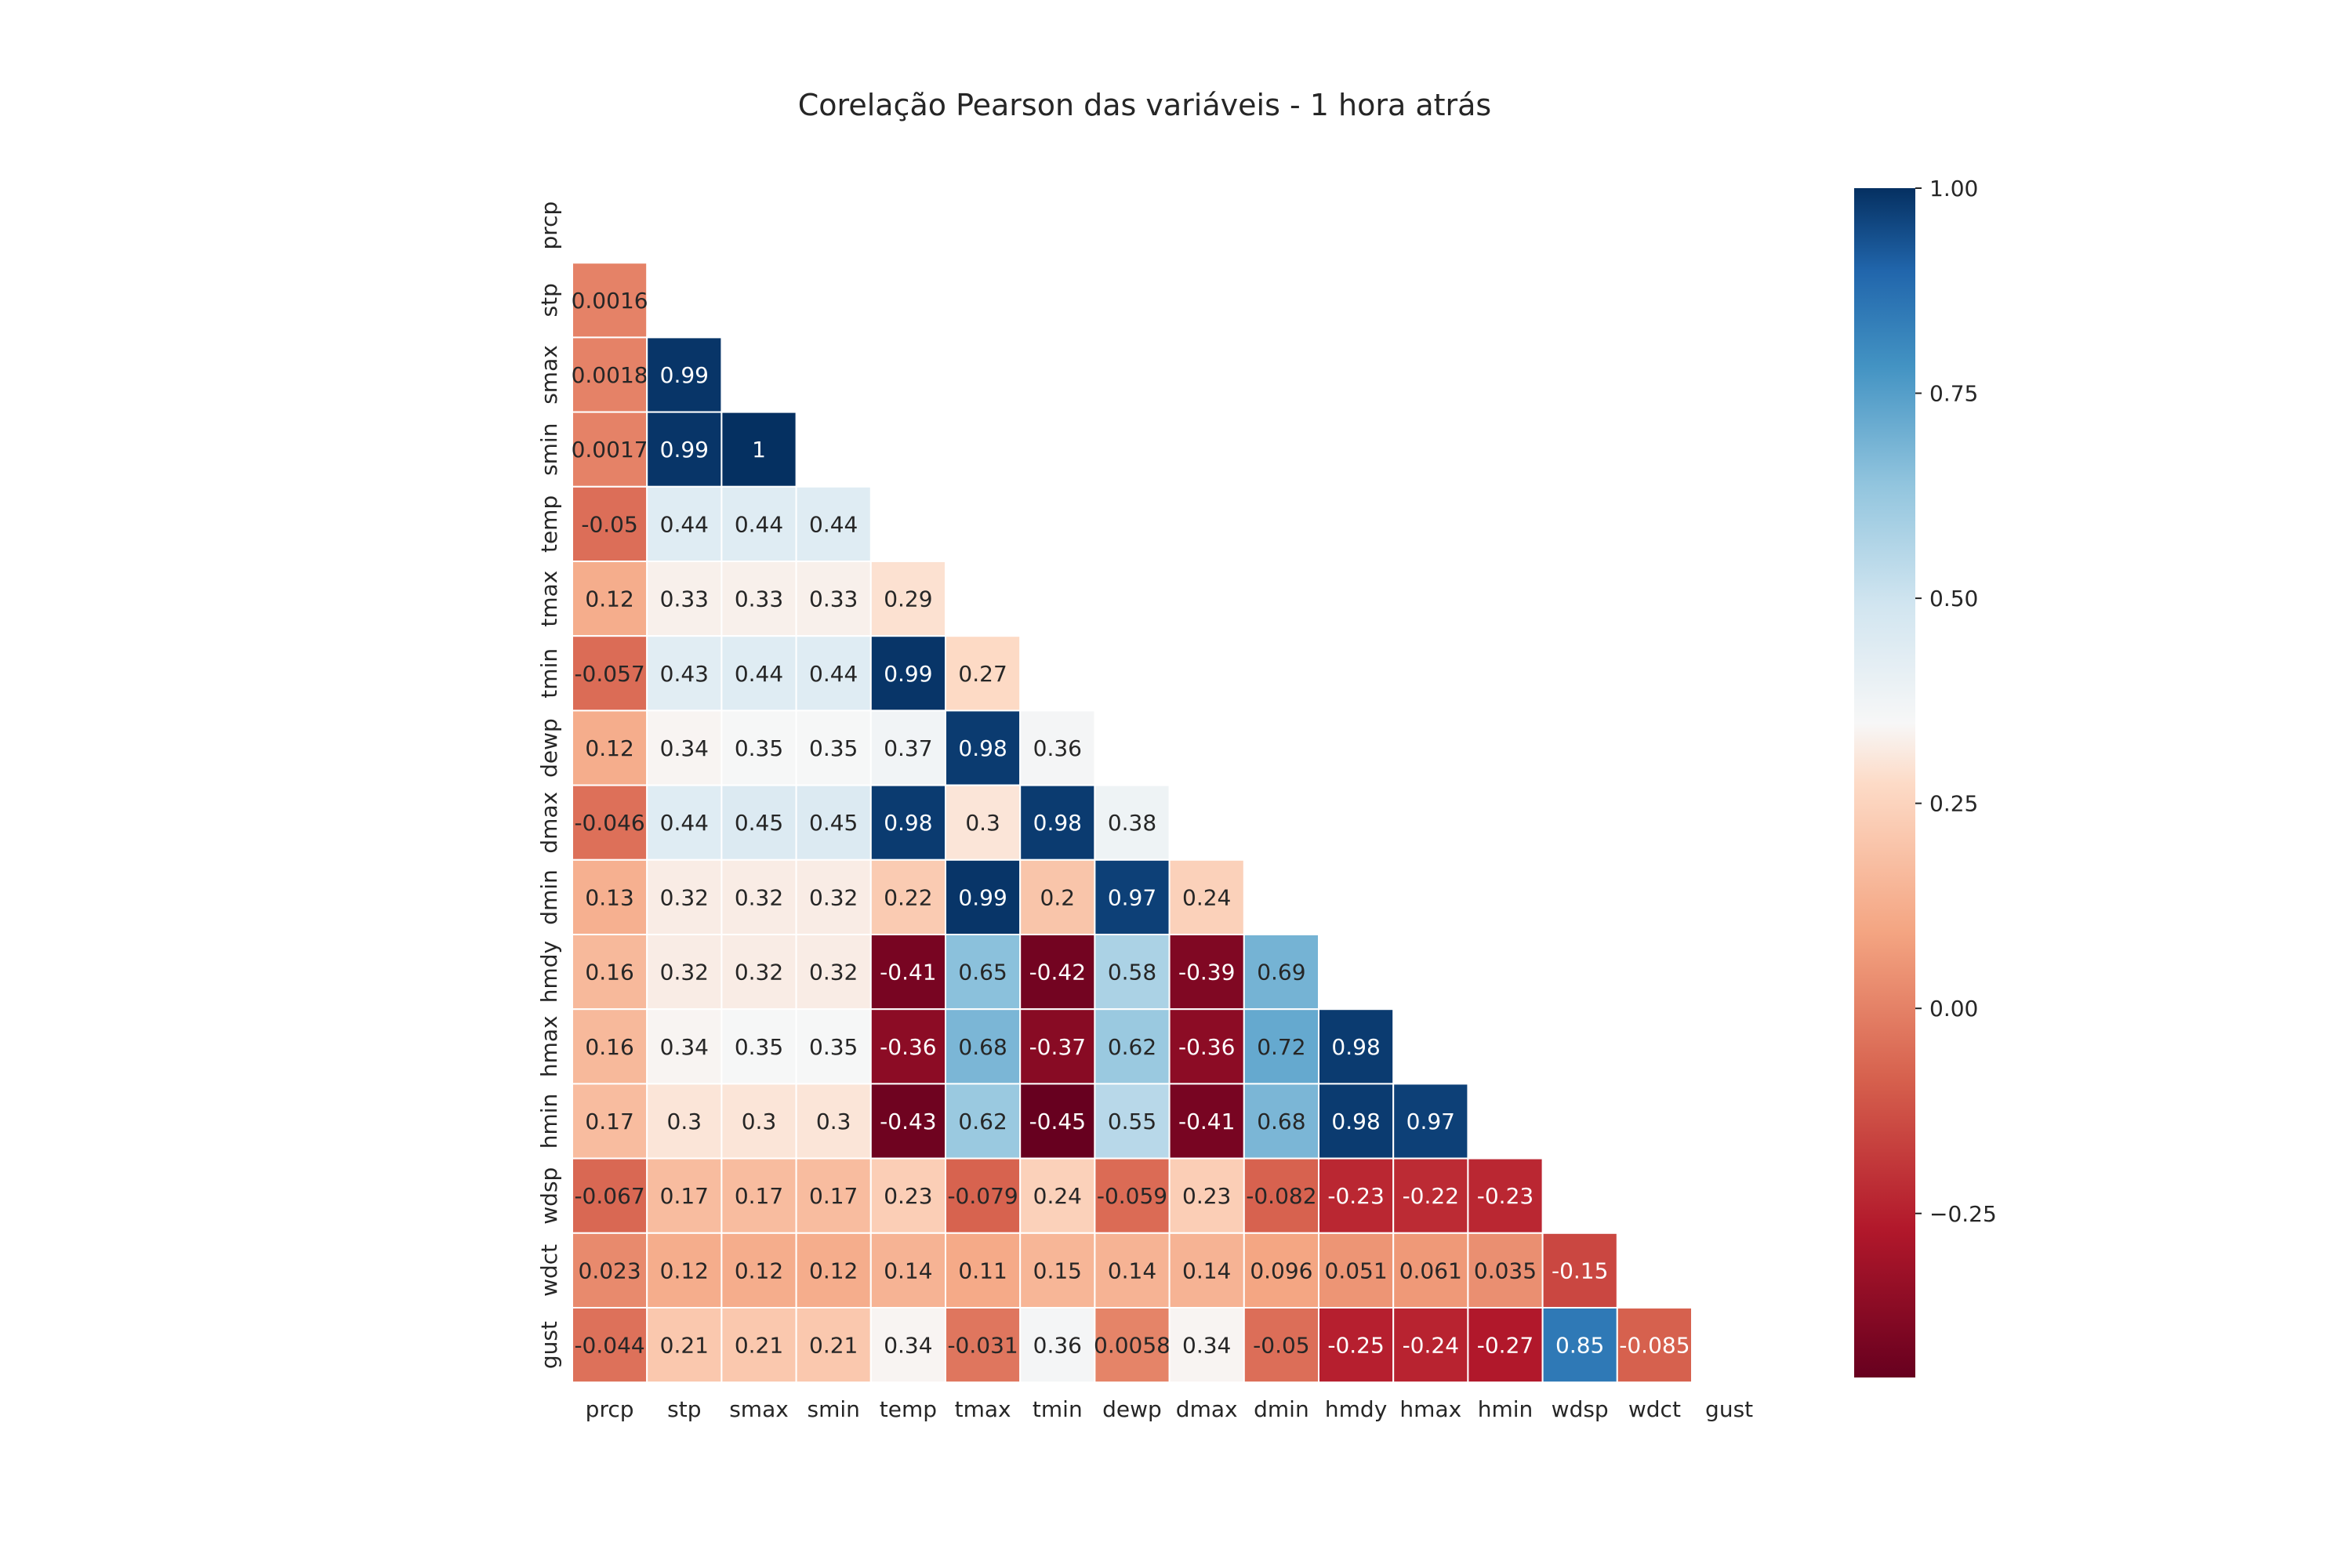  I want to click on y-tick-label: gust, so click(549, 1345).